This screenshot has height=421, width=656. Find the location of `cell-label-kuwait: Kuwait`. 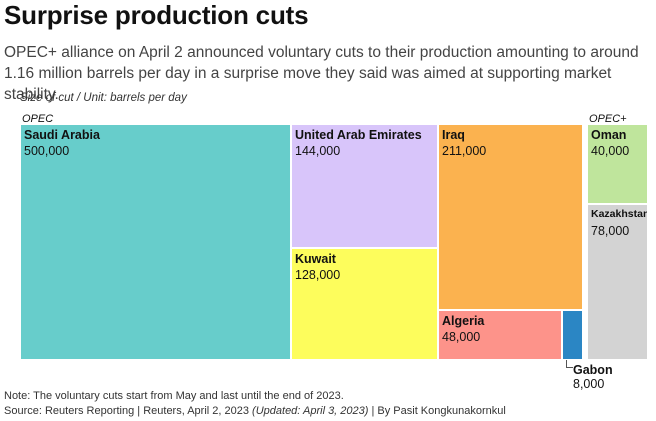

cell-label-kuwait: Kuwait is located at coordinates (315, 259).